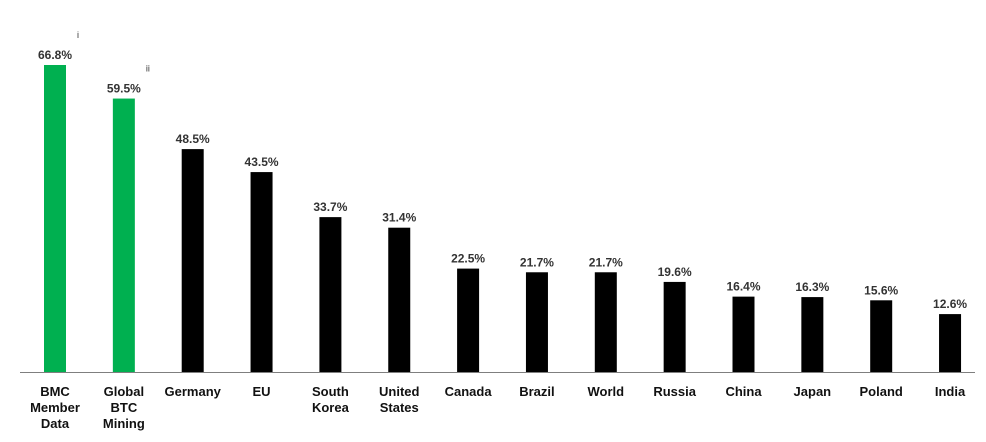 This screenshot has height=442, width=986. I want to click on footnote-mark-1: ii, so click(148, 69).